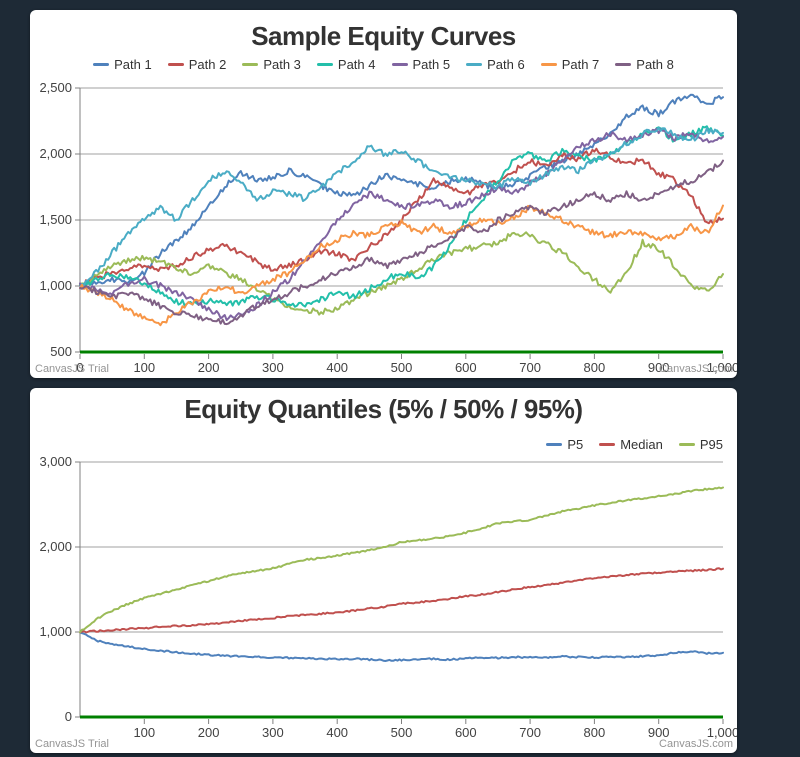  I want to click on legend-item-path-1: Path 1, so click(122, 64).